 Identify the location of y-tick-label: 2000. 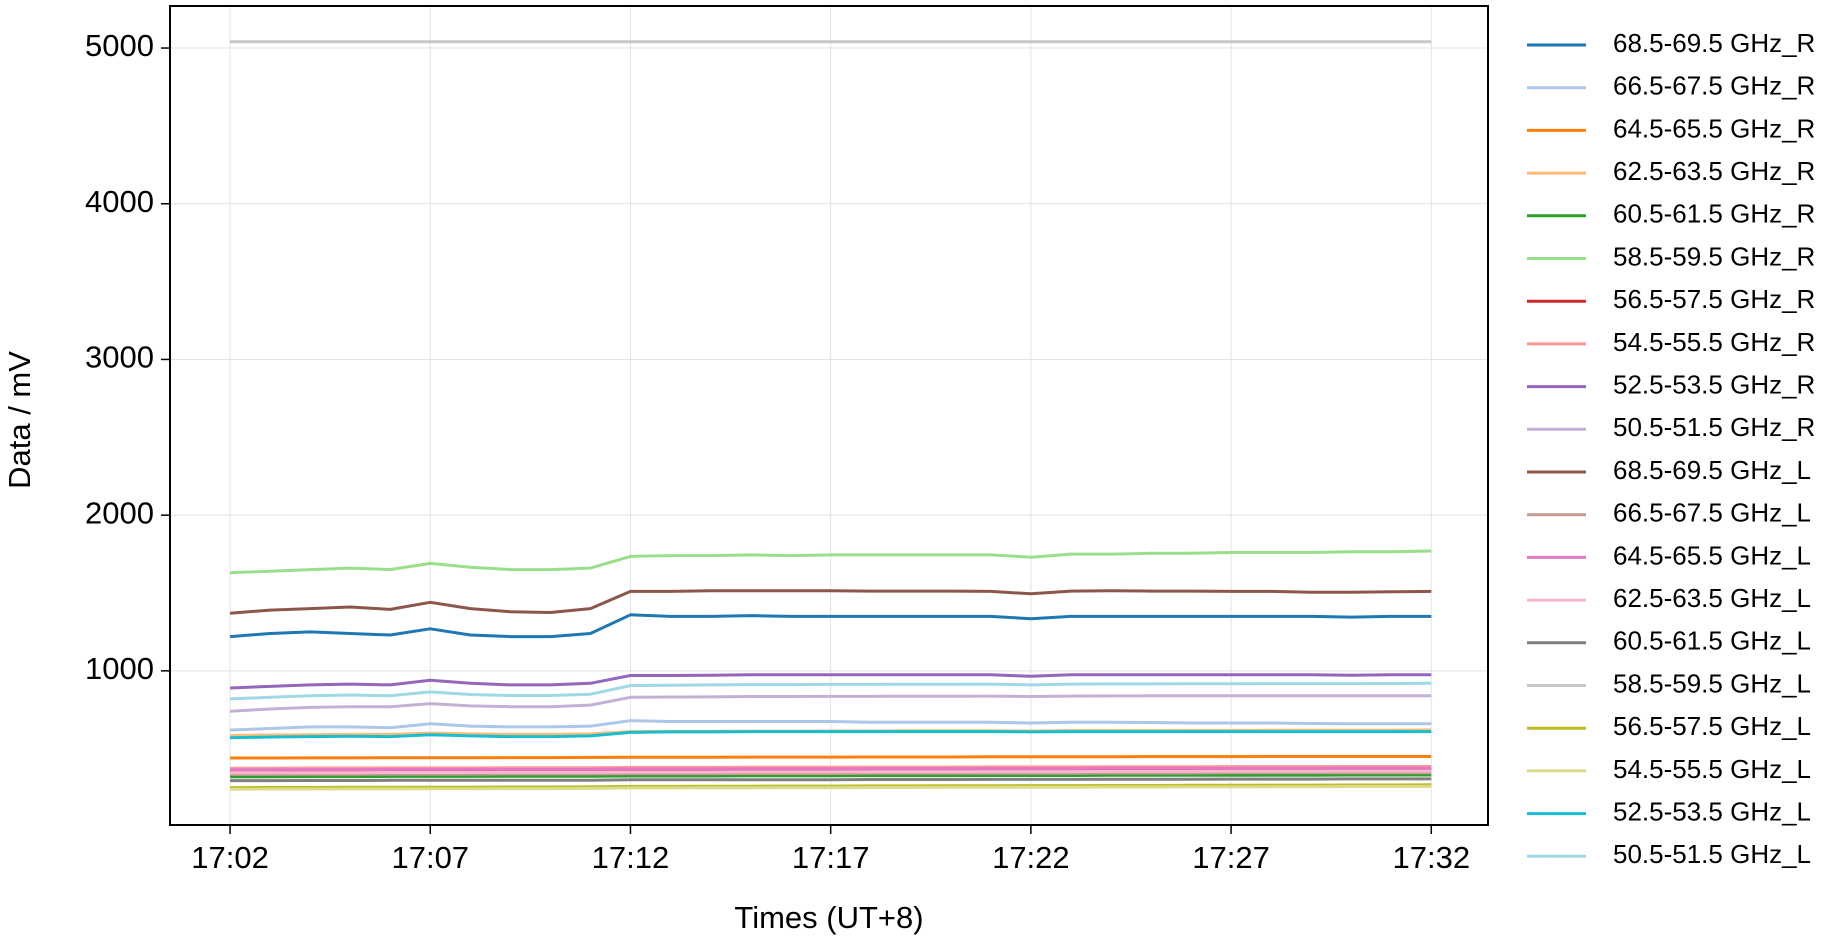
(119, 512).